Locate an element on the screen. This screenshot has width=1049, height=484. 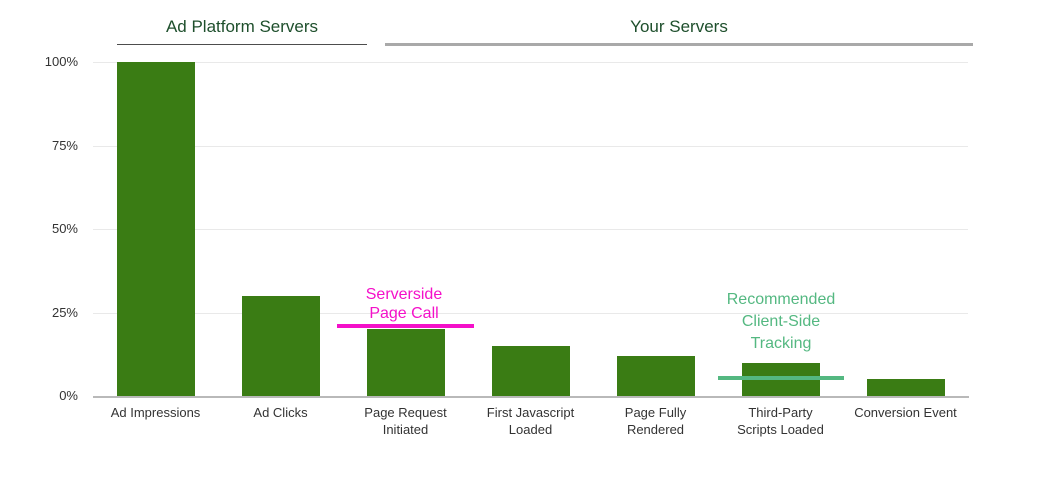
x-axis-label: Conversion Event is located at coordinates (905, 412).